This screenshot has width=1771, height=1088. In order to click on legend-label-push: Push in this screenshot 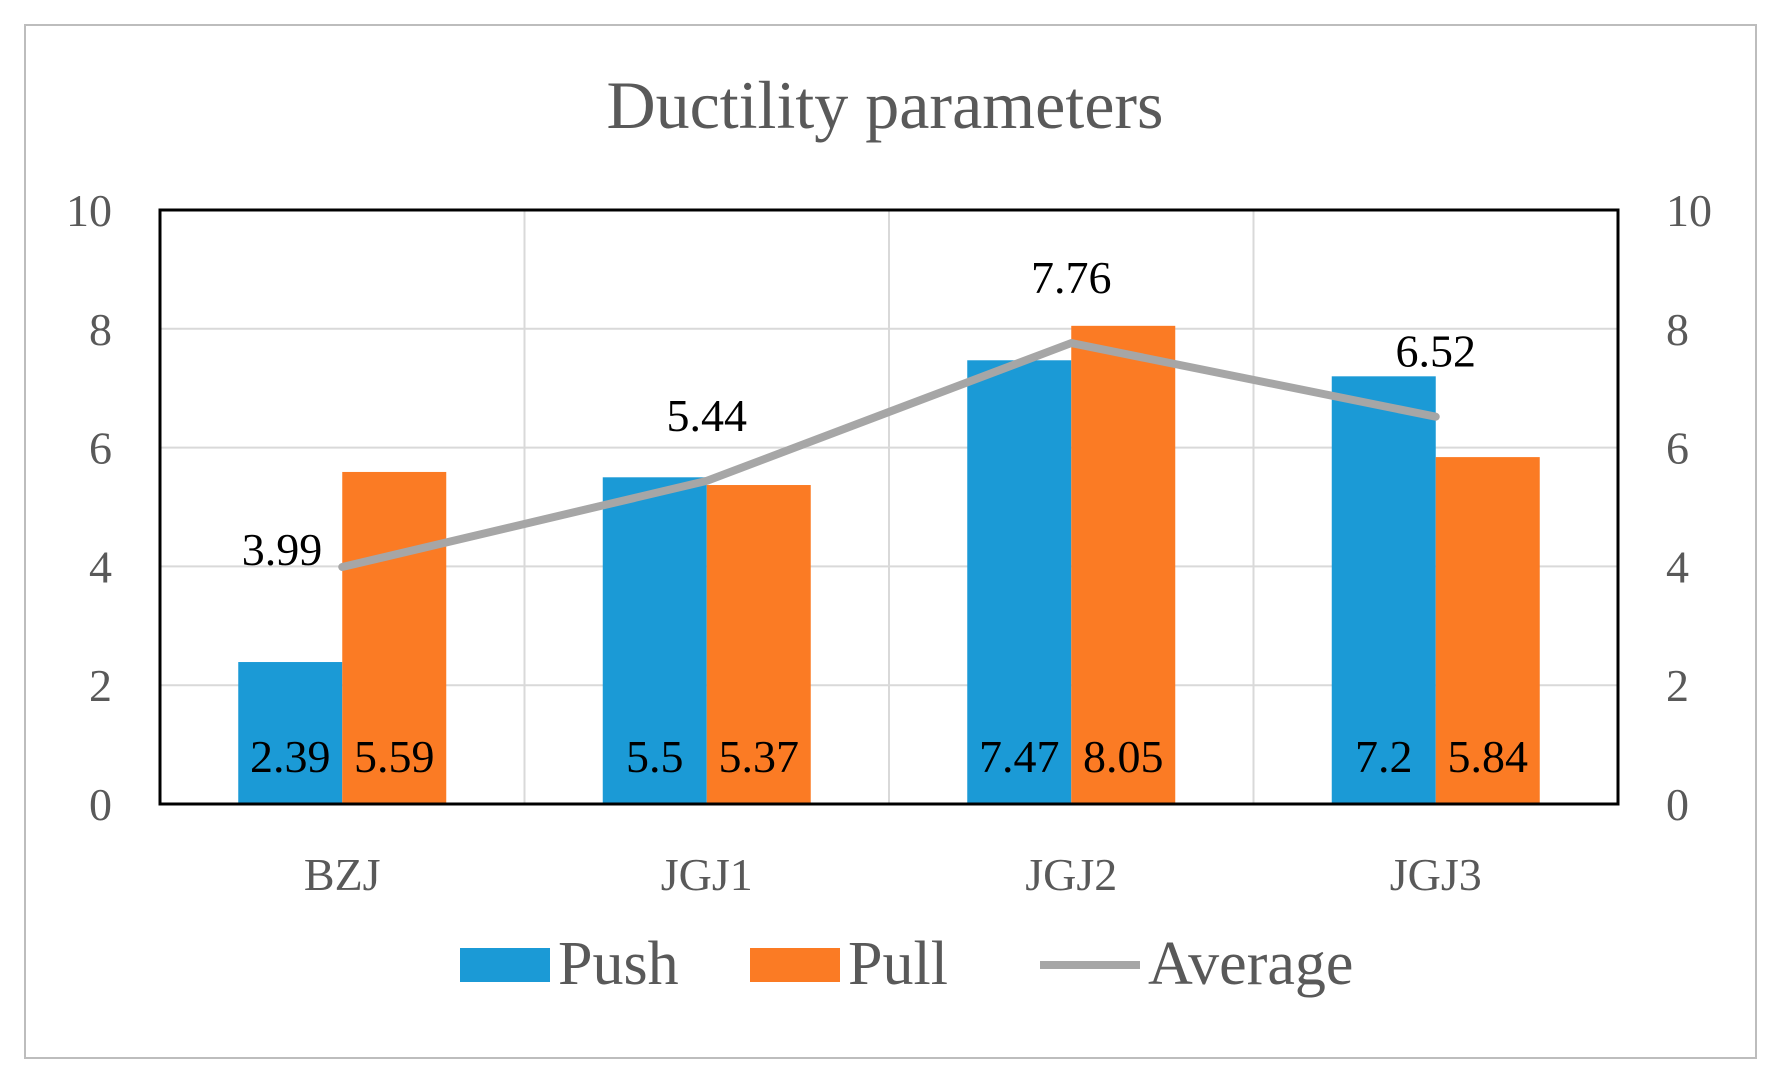, I will do `click(618, 964)`.